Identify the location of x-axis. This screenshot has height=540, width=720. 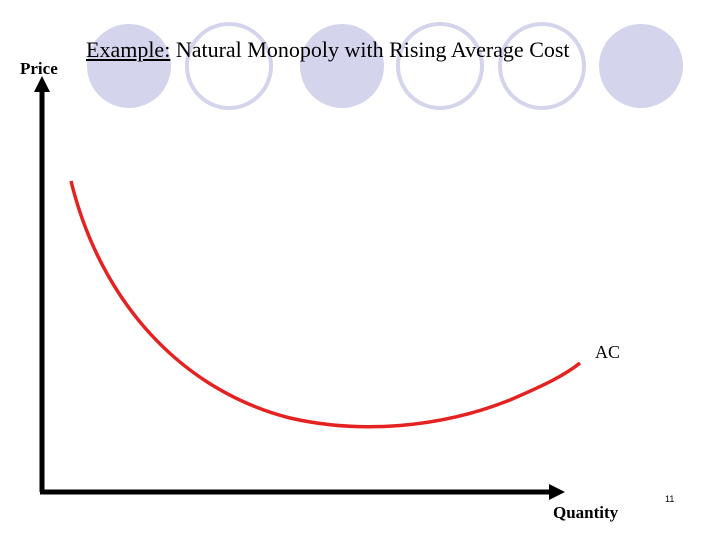
(302, 492).